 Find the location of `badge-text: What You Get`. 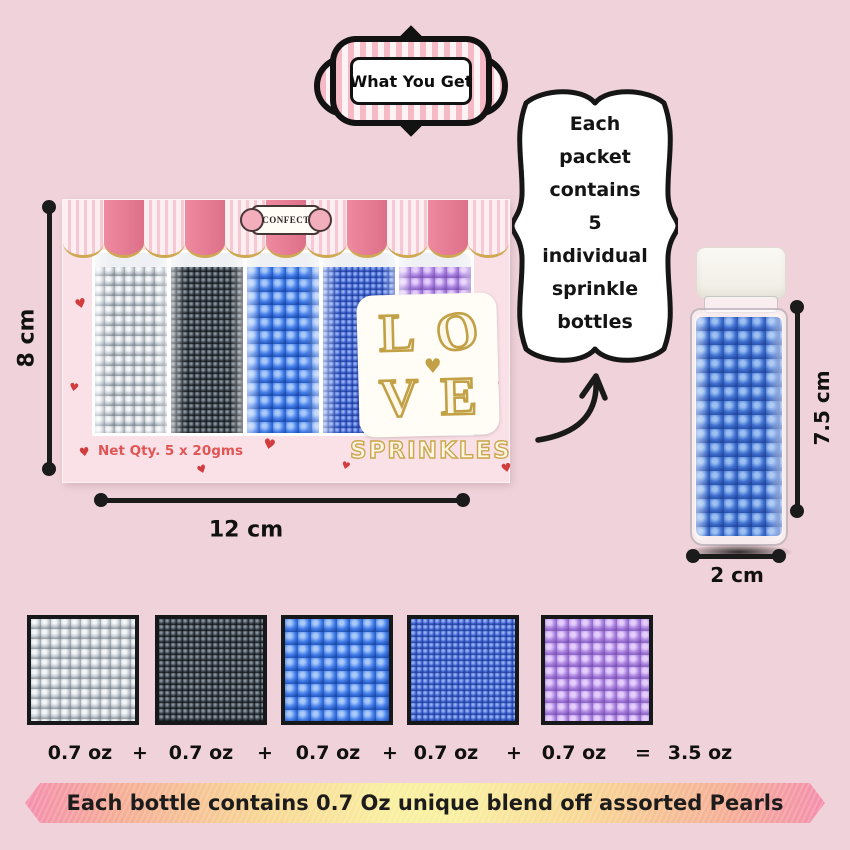

badge-text: What You Get is located at coordinates (411, 81).